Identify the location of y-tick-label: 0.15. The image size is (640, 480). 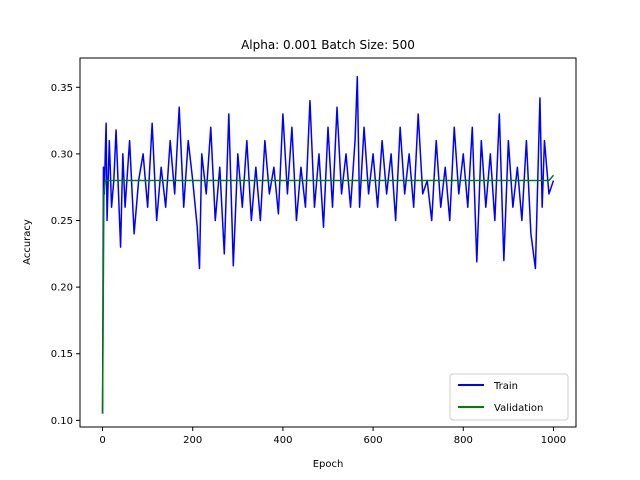
(62, 354).